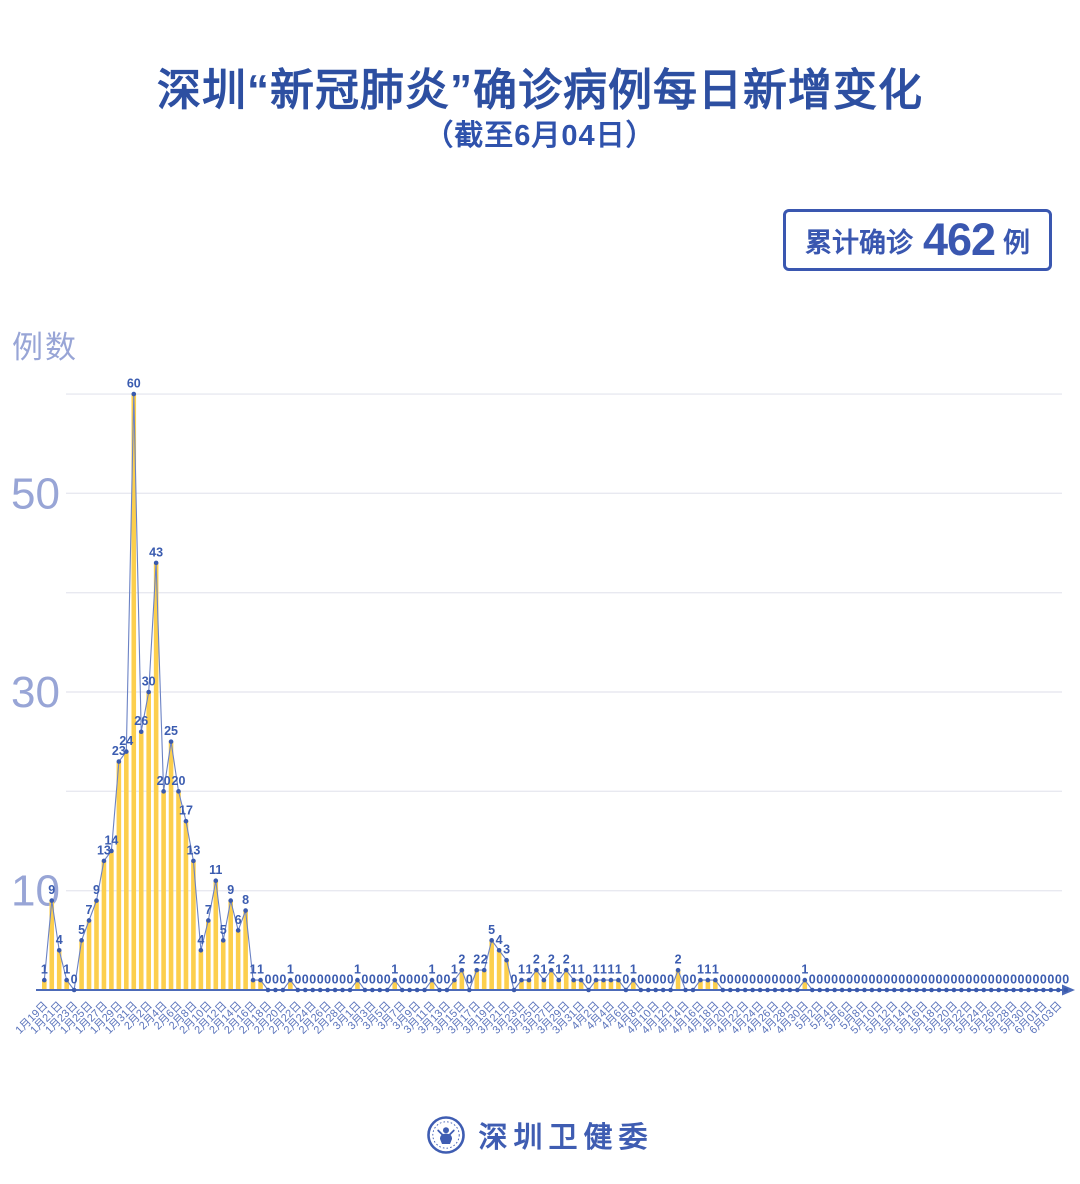 This screenshot has width=1080, height=1184. Describe the element at coordinates (208, 910) in the screenshot. I see `svg-text: 7` at that location.